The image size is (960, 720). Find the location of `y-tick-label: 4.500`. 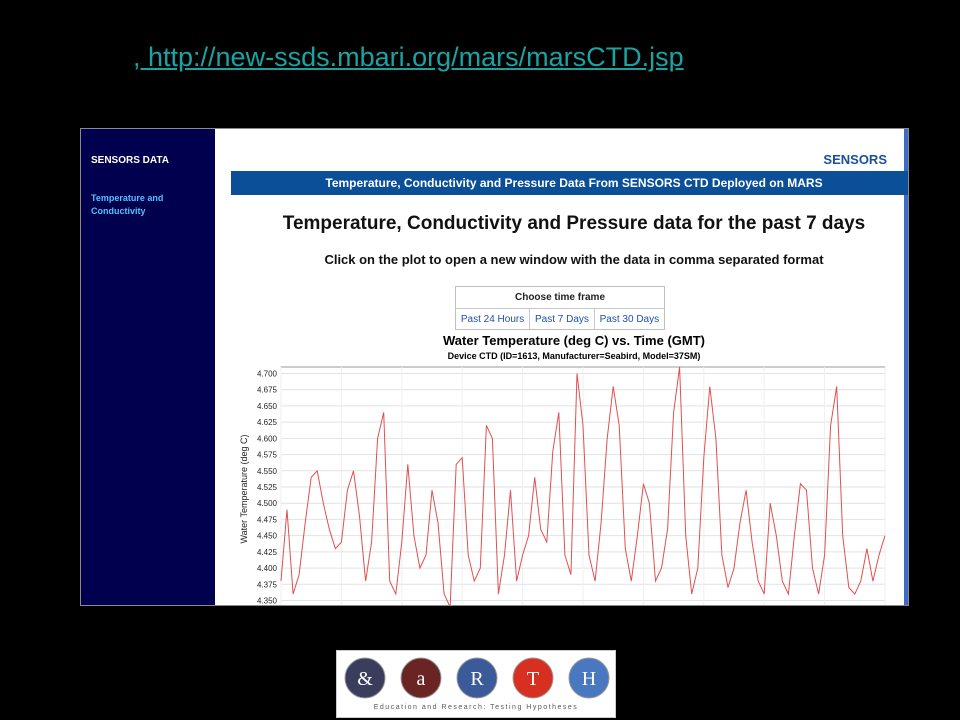

y-tick-label: 4.500 is located at coordinates (267, 503).